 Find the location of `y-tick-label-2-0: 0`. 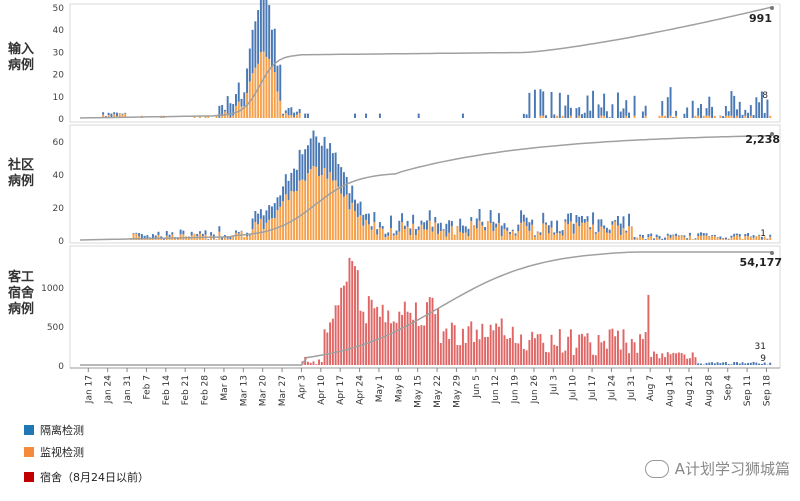

y-tick-label-2-0: 0 is located at coordinates (61, 367).